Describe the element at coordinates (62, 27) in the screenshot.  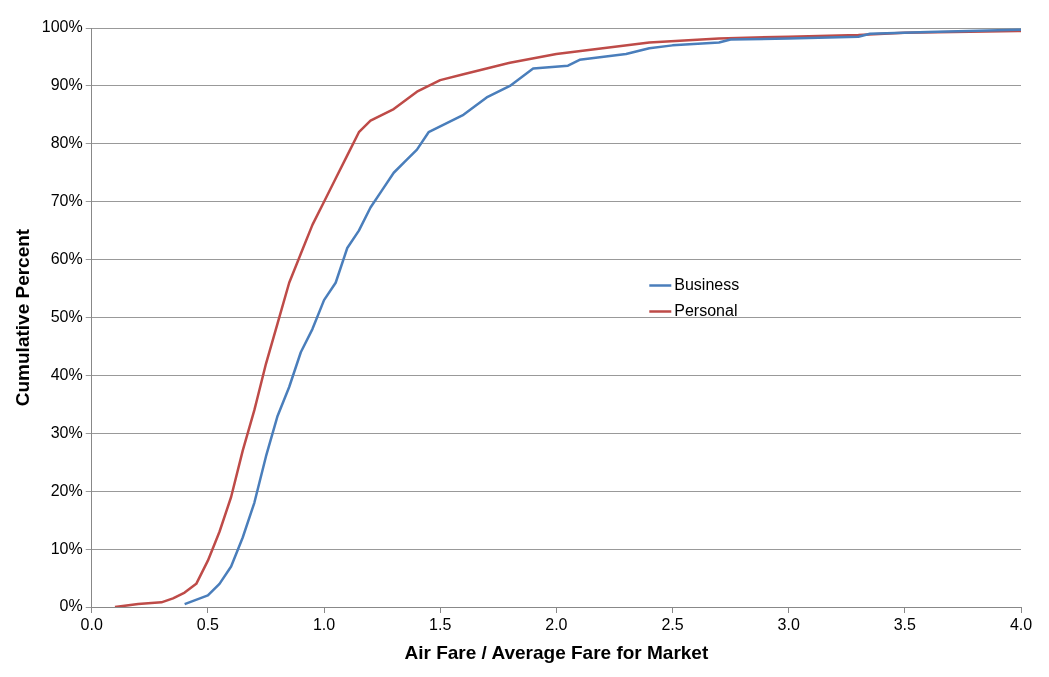
I see `y-tick-label: 100%` at that location.